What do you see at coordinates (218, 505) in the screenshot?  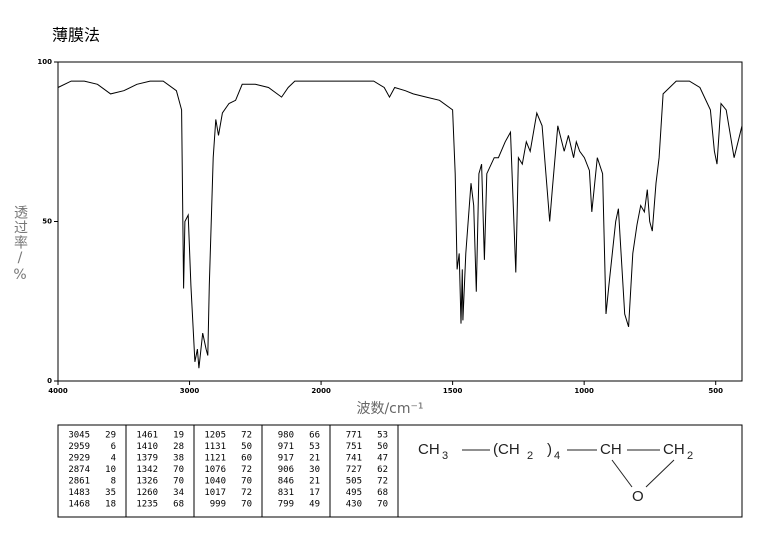 I see `table-cell: 999` at bounding box center [218, 505].